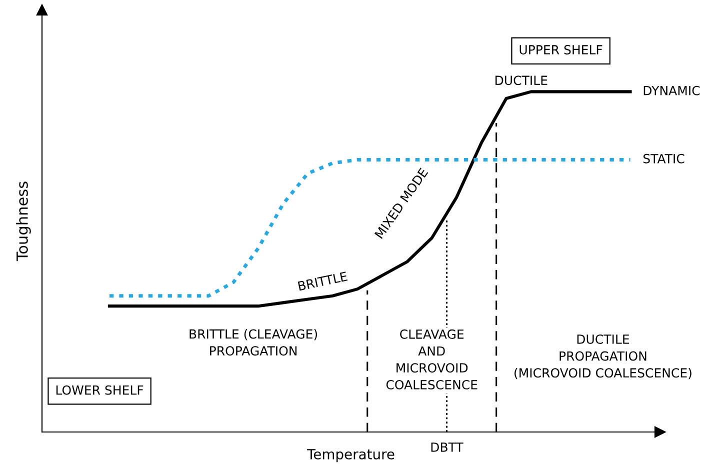 The image size is (717, 469). What do you see at coordinates (561, 49) in the screenshot?
I see `text: UPPER SHELF` at bounding box center [561, 49].